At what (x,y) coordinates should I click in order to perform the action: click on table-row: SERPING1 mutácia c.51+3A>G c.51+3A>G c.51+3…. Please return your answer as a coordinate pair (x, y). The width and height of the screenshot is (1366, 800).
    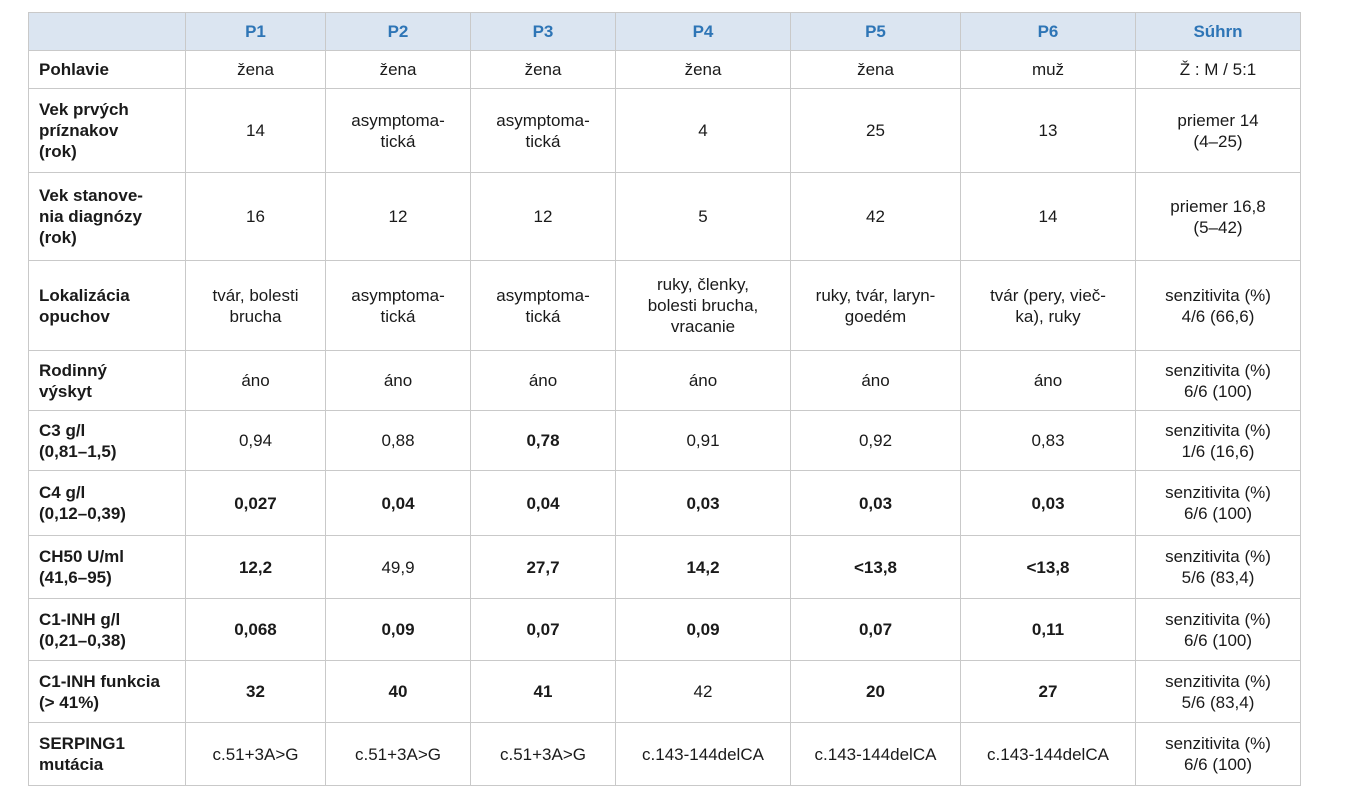
    Looking at the image, I should click on (664, 754).